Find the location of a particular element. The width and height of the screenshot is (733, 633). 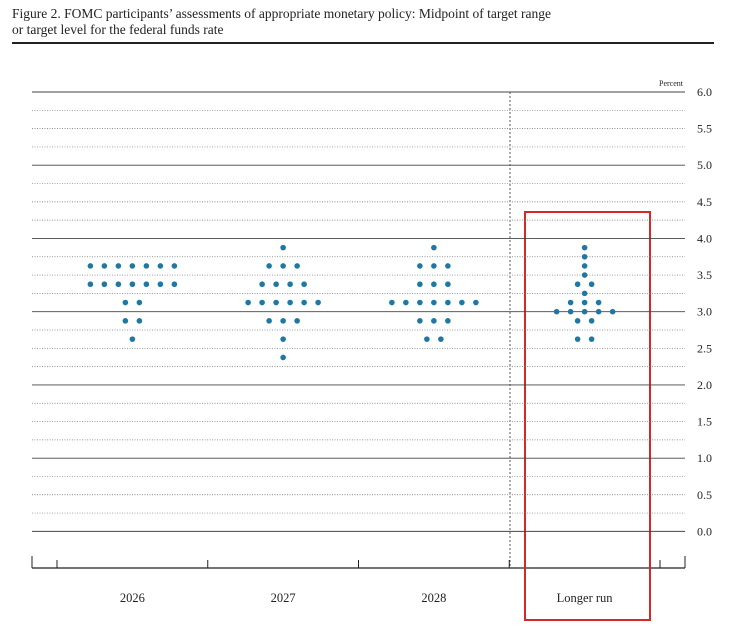

y-tick-label: 0.5 is located at coordinates (704, 495).